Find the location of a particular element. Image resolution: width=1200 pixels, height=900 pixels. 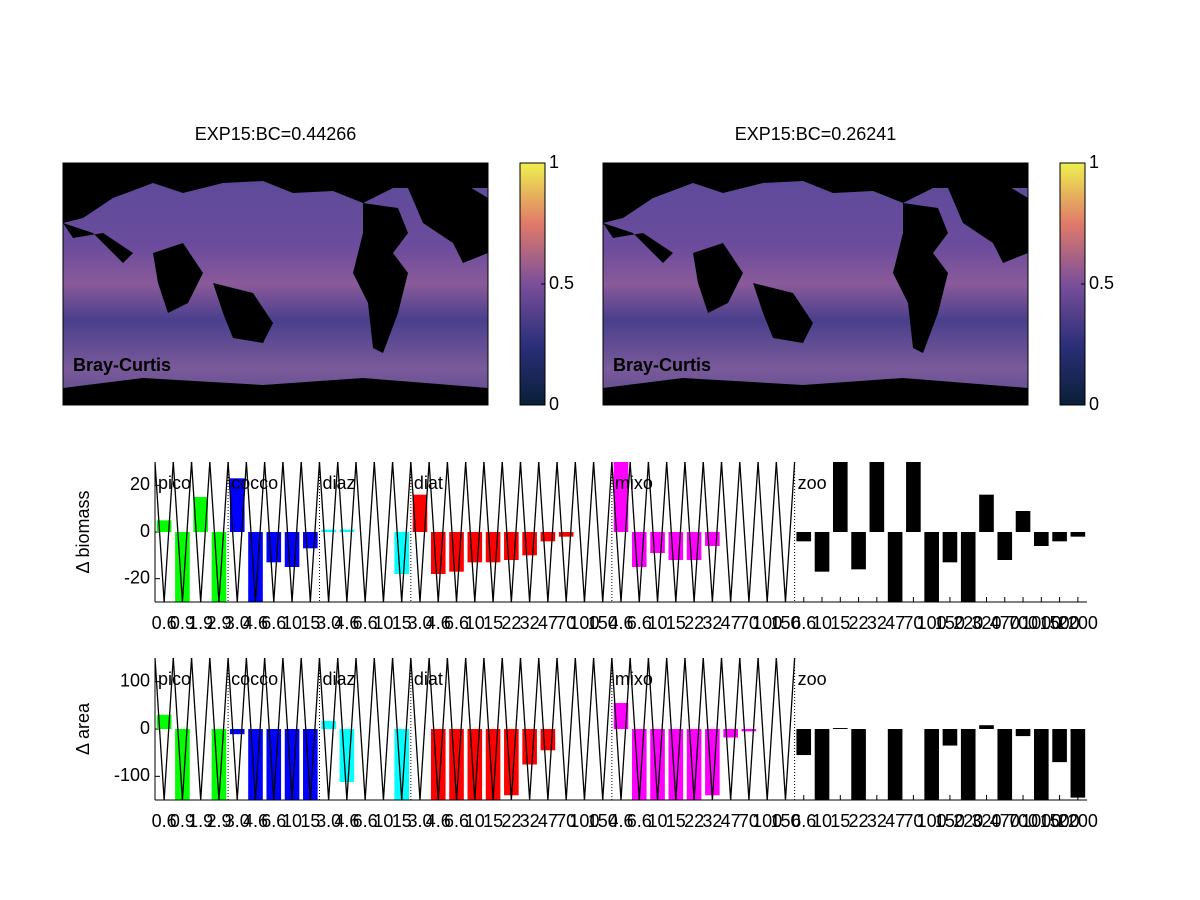

x-tick-label: 10 is located at coordinates (383, 623).